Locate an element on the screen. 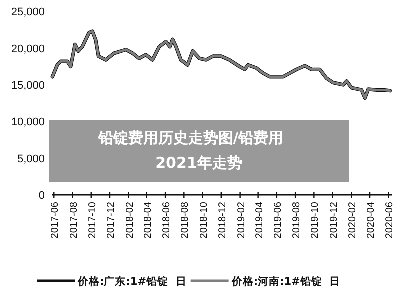 The image size is (400, 304). x-tick-label: 2019-02 is located at coordinates (242, 220).